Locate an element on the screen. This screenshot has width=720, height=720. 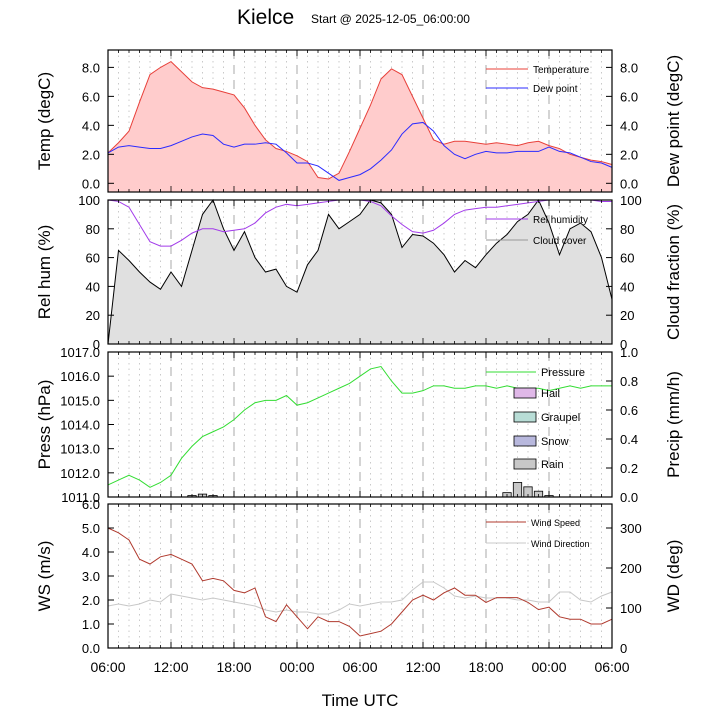
ylabel-right: Precip (mm/h) is located at coordinates (673, 424).